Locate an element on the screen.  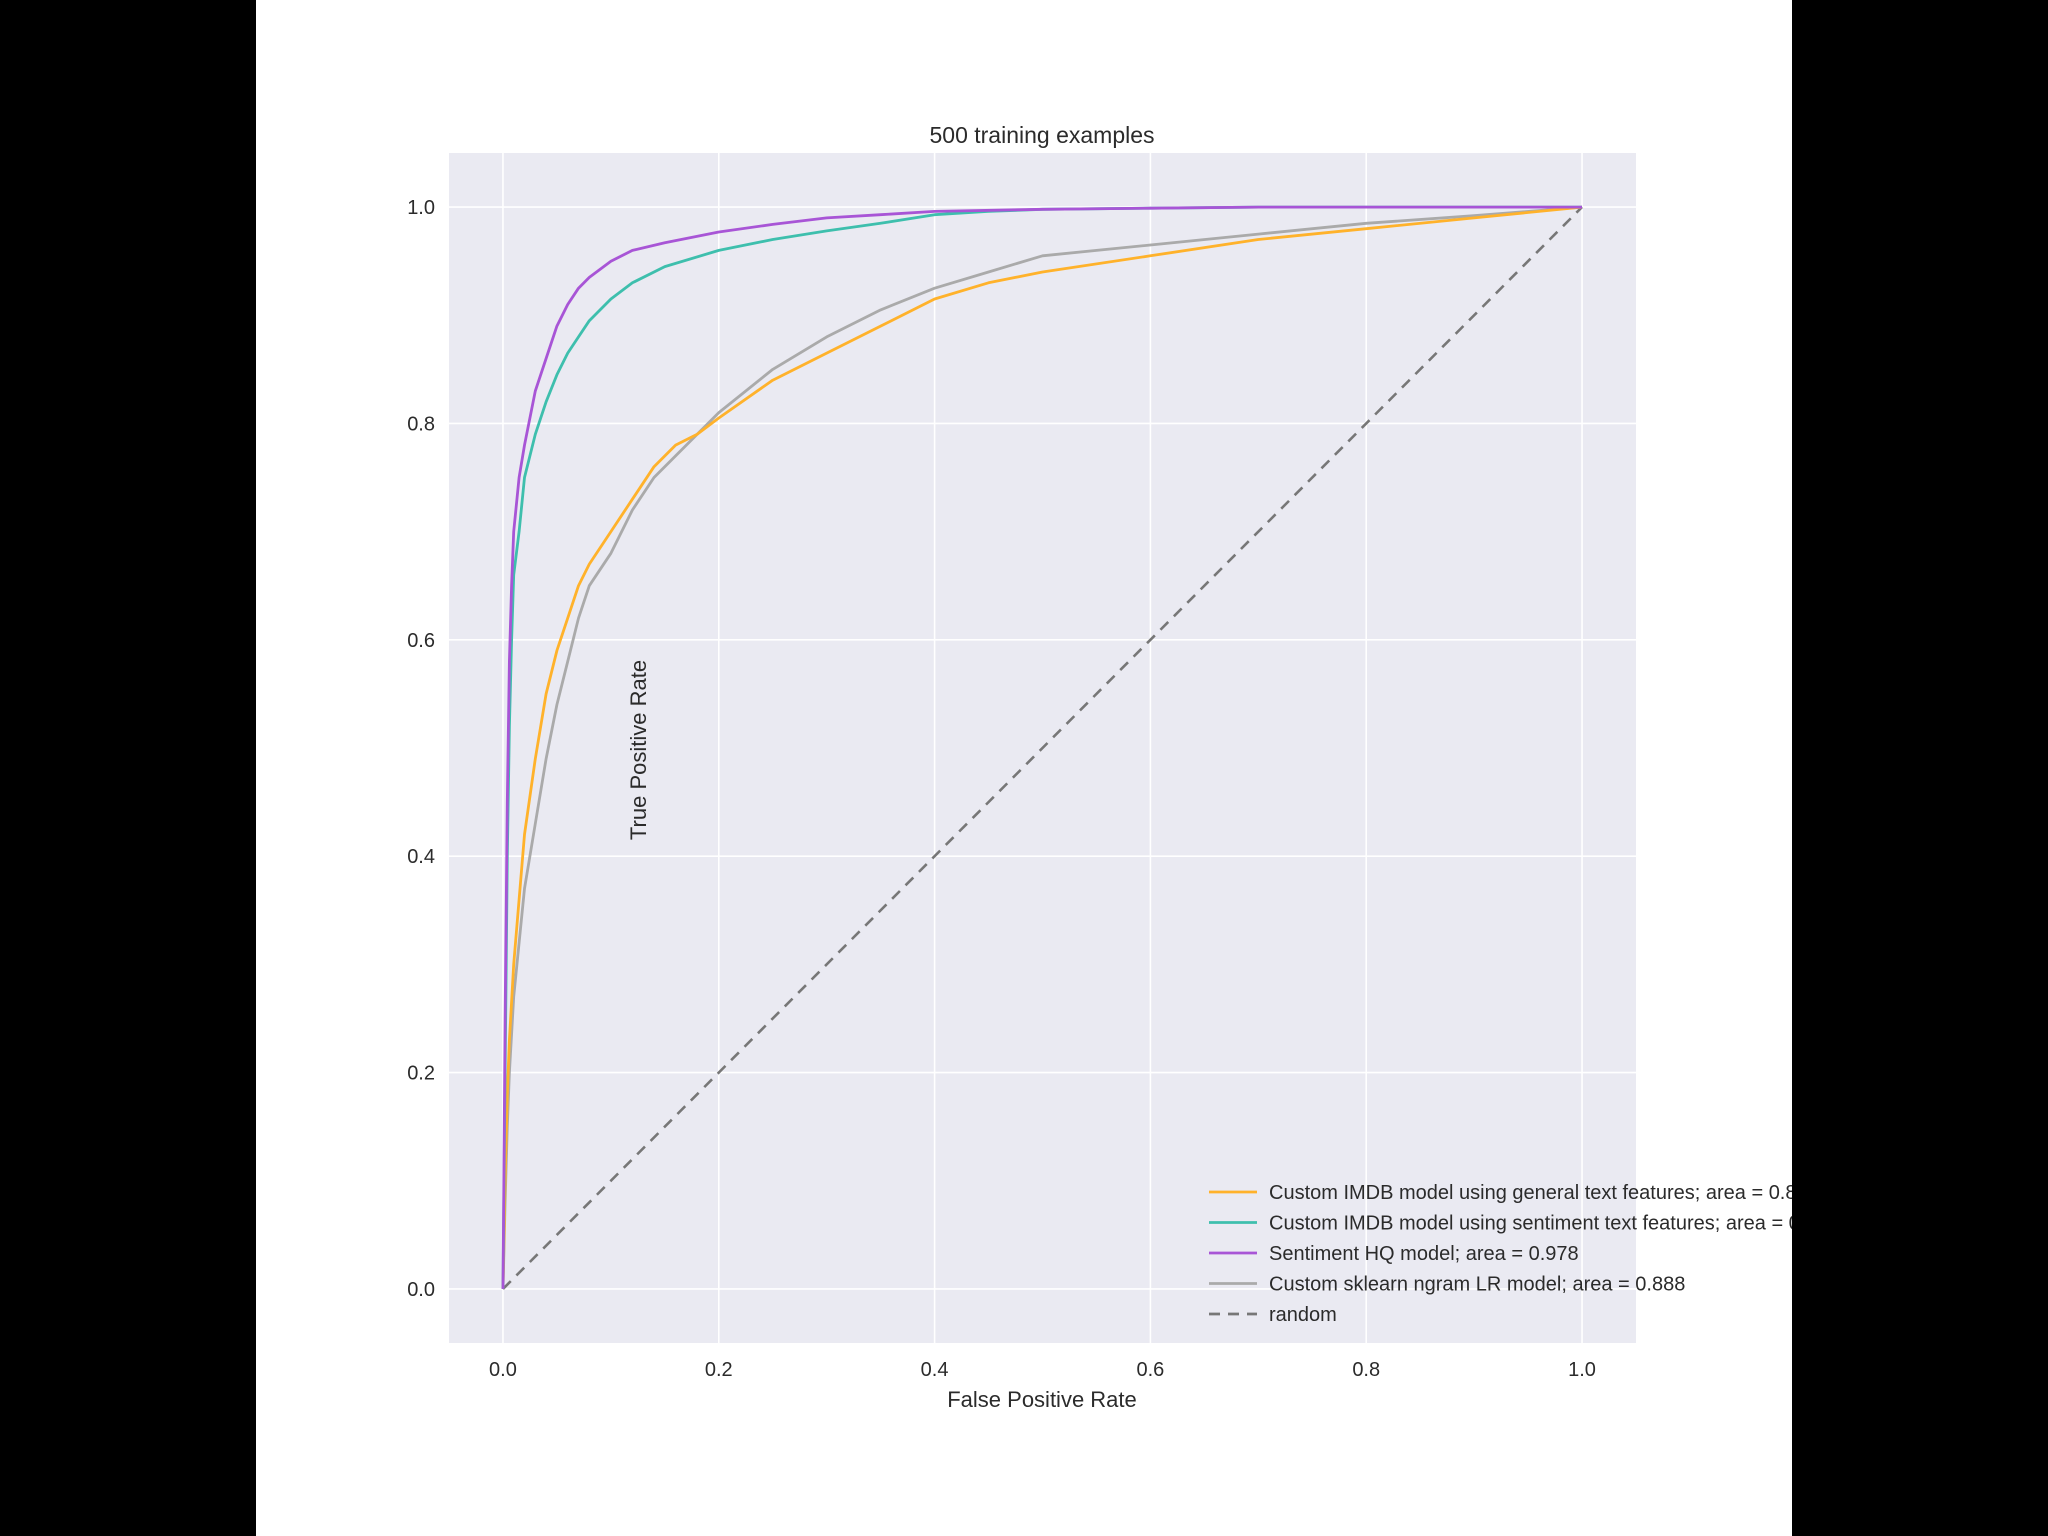
letterbox-right is located at coordinates (1920, 768).